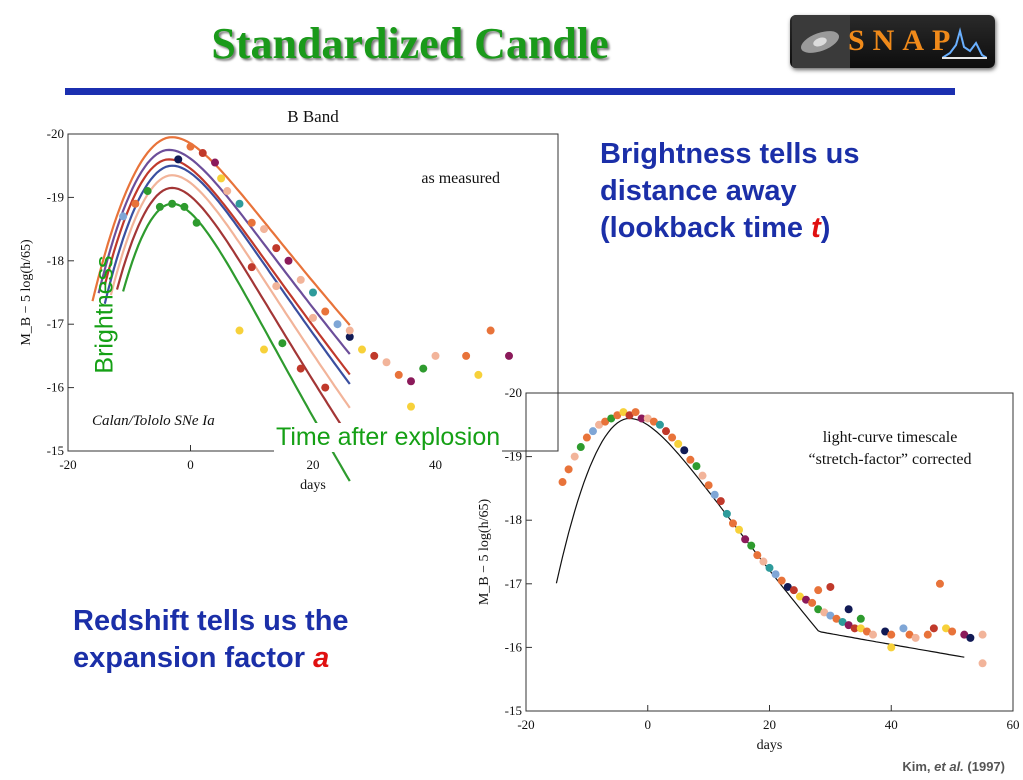  I want to click on x-axis-label: days, so click(313, 485).